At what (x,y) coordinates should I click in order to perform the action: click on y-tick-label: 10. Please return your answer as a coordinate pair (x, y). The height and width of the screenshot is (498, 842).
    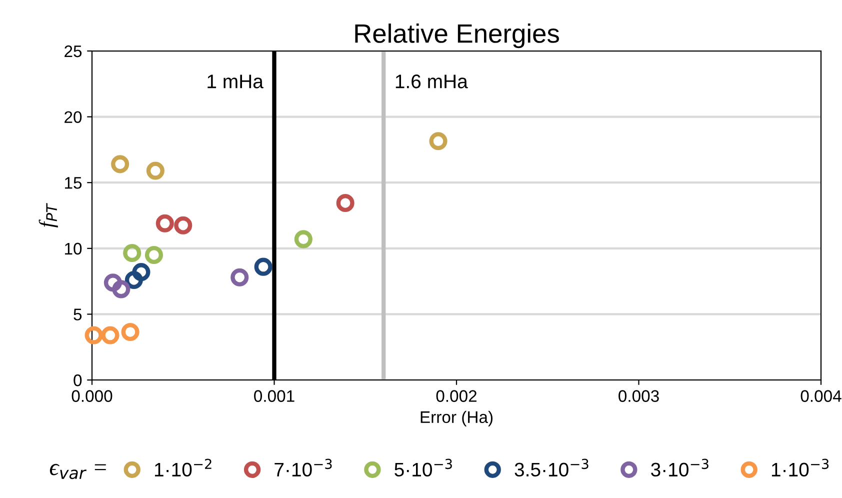
    Looking at the image, I should click on (73, 248).